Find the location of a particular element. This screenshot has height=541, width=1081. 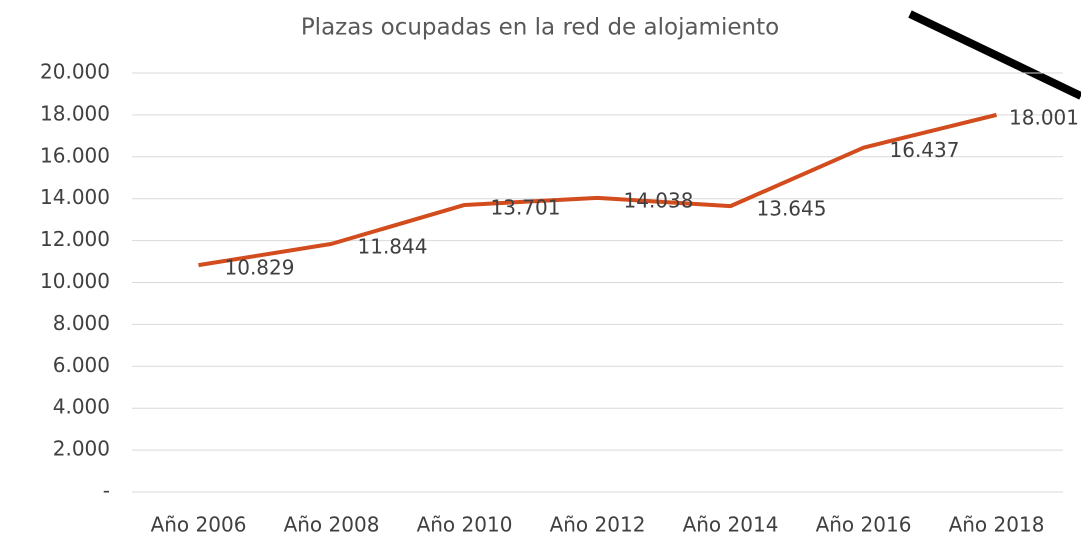

y-tick-label: 18.000 is located at coordinates (75, 113).